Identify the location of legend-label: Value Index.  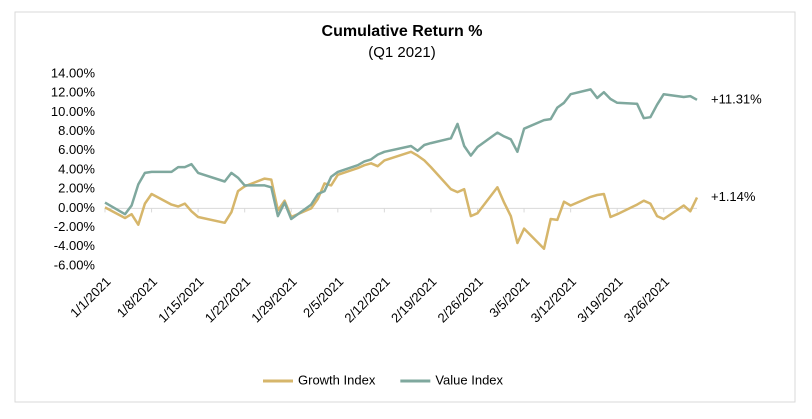
(469, 379).